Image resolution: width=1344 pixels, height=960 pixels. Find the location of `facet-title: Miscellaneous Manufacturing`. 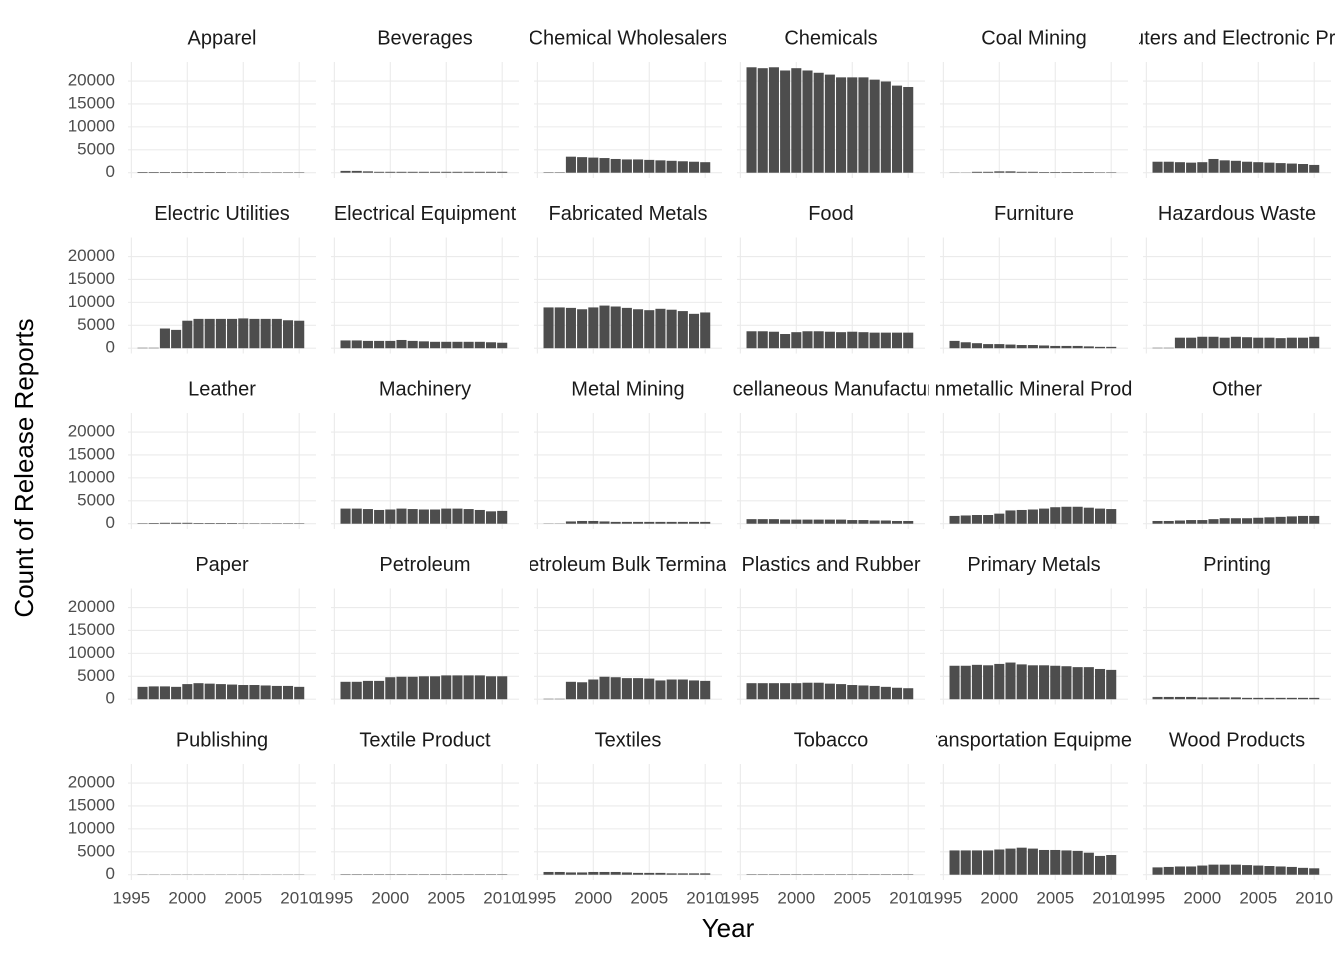

facet-title: Miscellaneous Manufacturing is located at coordinates (830, 389).